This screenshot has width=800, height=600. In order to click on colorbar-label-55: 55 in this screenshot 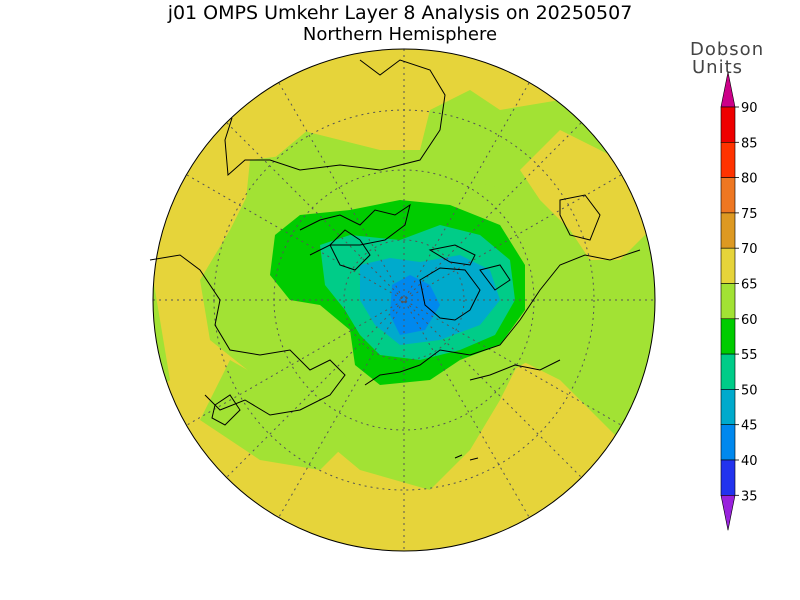, I will do `click(749, 355)`.